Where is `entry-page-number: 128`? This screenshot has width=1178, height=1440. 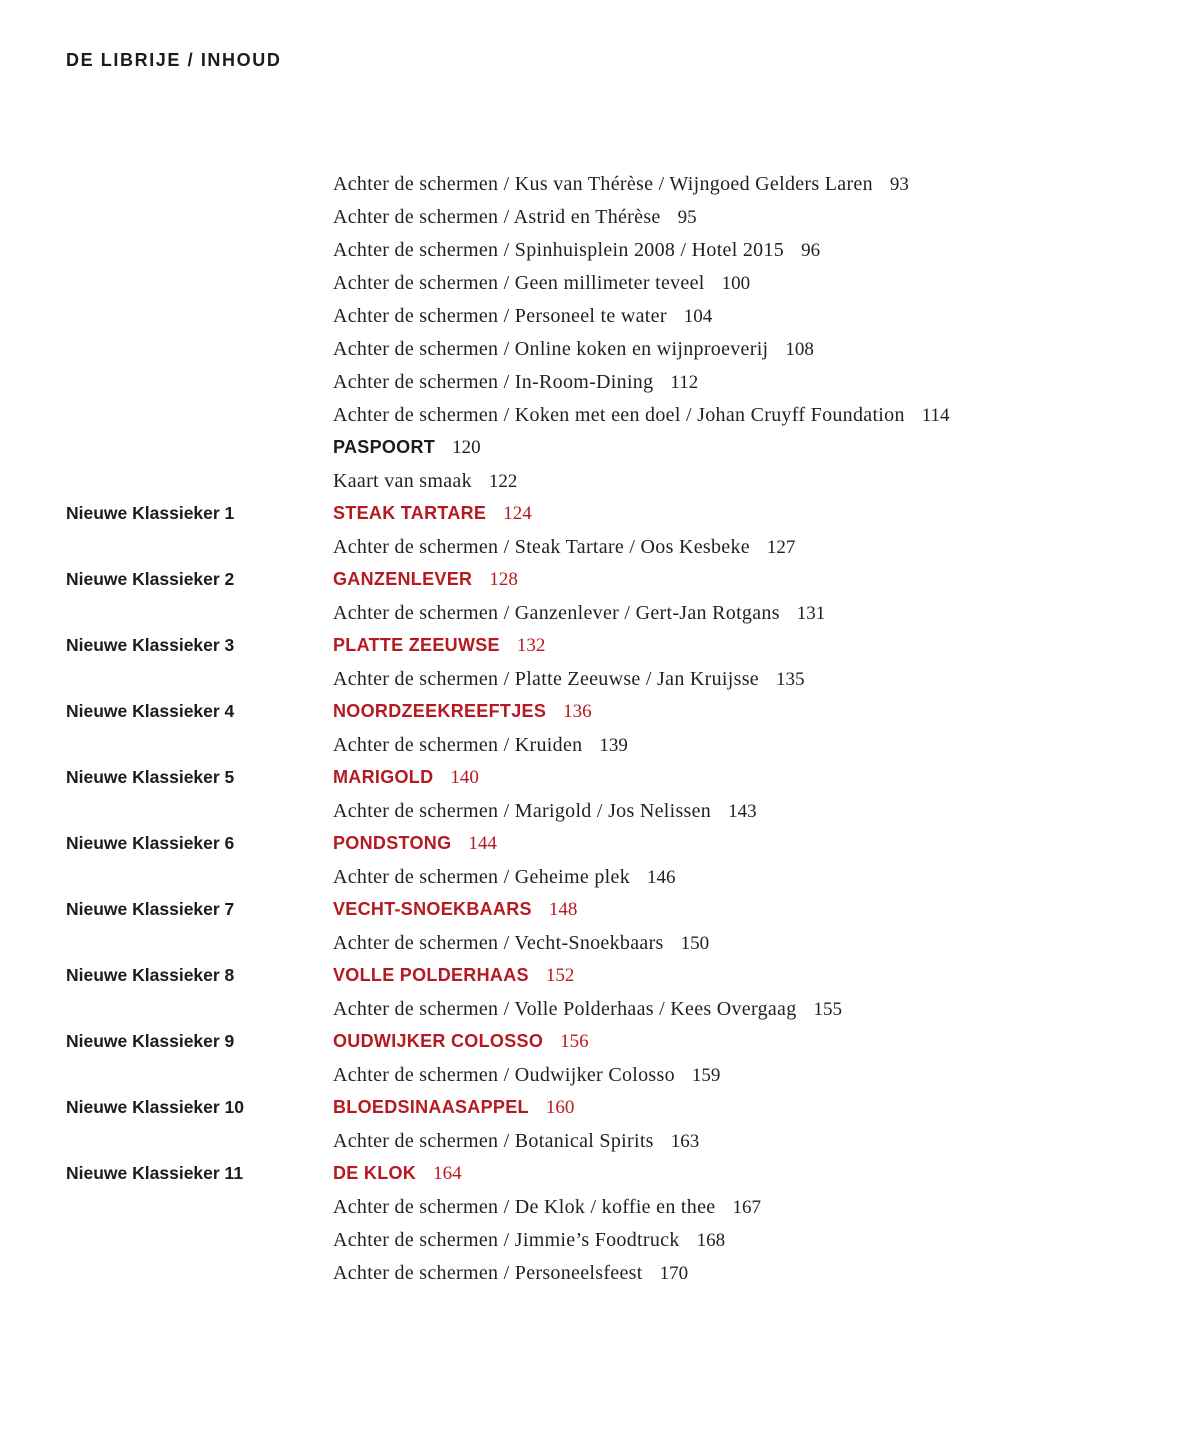 entry-page-number: 128 is located at coordinates (503, 579).